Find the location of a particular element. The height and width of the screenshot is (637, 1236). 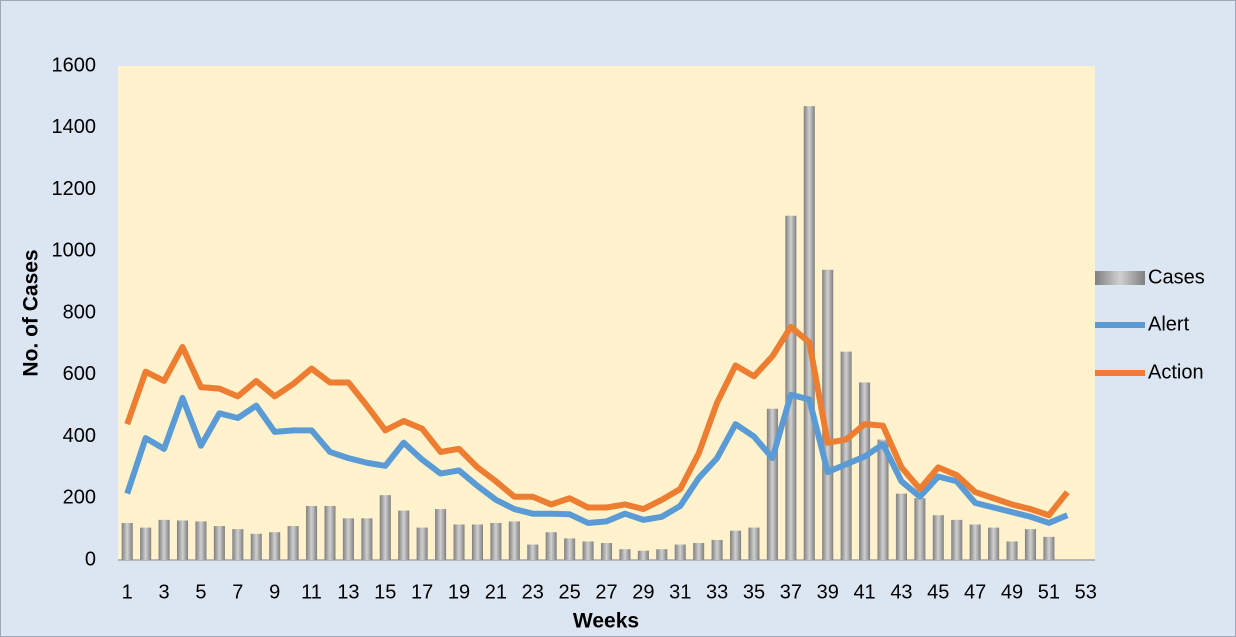

x-tick-label: 51 is located at coordinates (1049, 592).